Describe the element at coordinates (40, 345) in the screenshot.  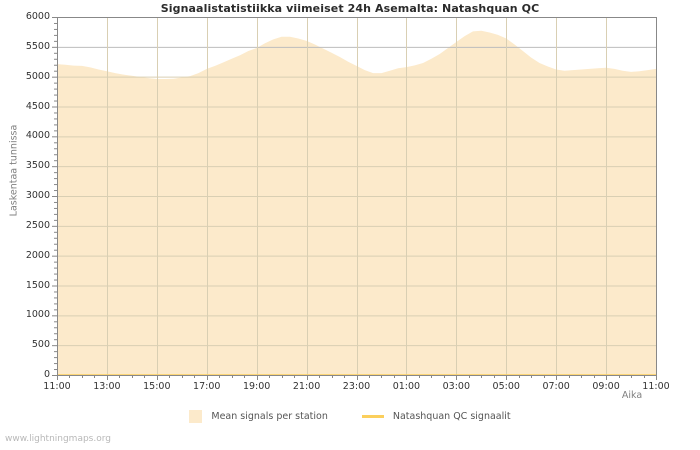
I see `y-tick-label: 500` at that location.